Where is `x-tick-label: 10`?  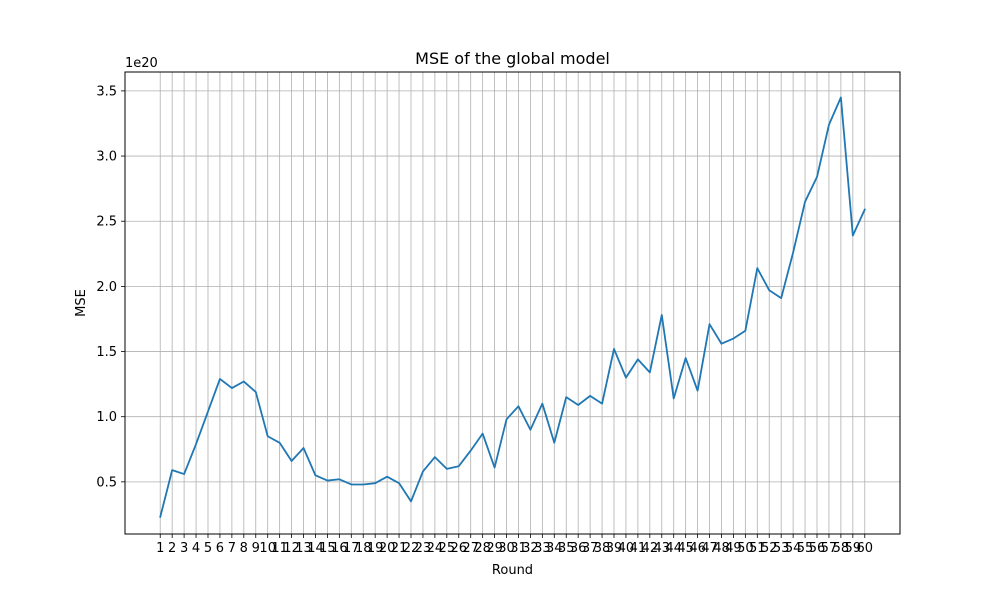
x-tick-label: 10 is located at coordinates (267, 548).